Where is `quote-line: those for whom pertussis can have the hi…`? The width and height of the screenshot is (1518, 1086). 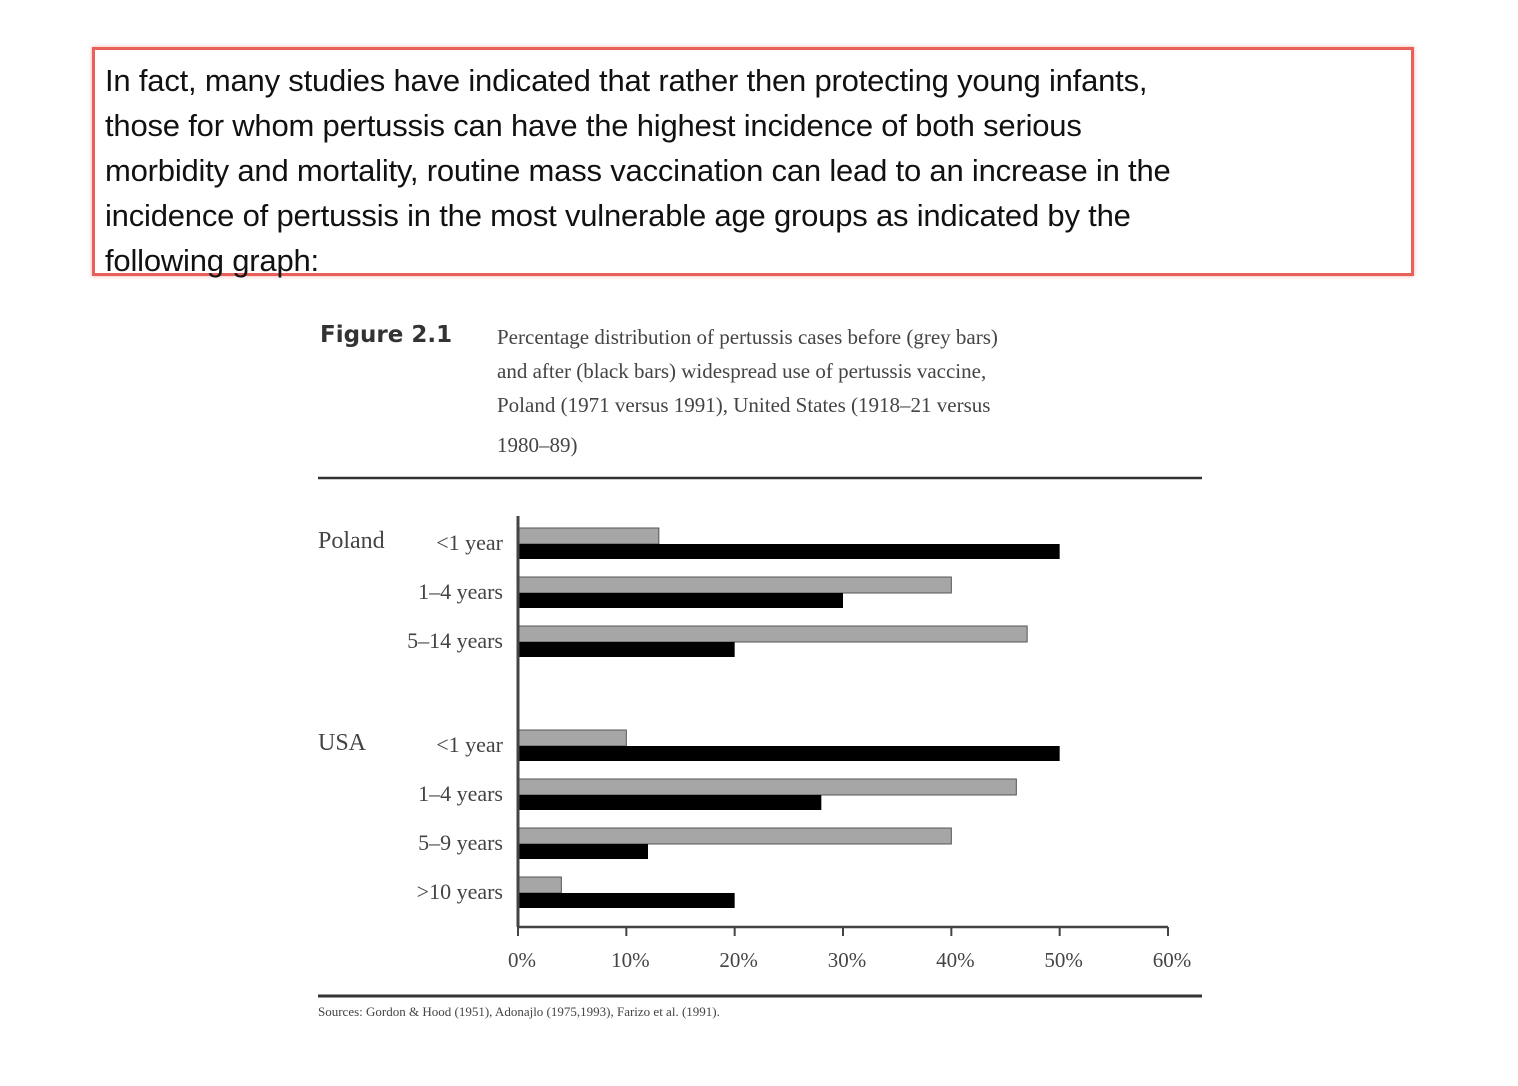
quote-line: those for whom pertussis can have the hi… is located at coordinates (593, 125).